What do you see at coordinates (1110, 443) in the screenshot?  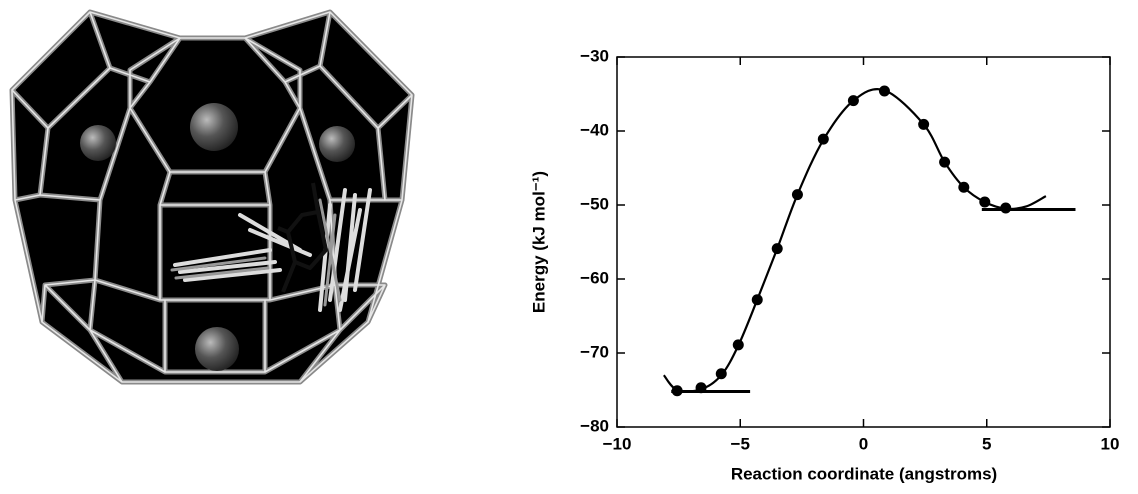 I see `x-tick-label: 10` at bounding box center [1110, 443].